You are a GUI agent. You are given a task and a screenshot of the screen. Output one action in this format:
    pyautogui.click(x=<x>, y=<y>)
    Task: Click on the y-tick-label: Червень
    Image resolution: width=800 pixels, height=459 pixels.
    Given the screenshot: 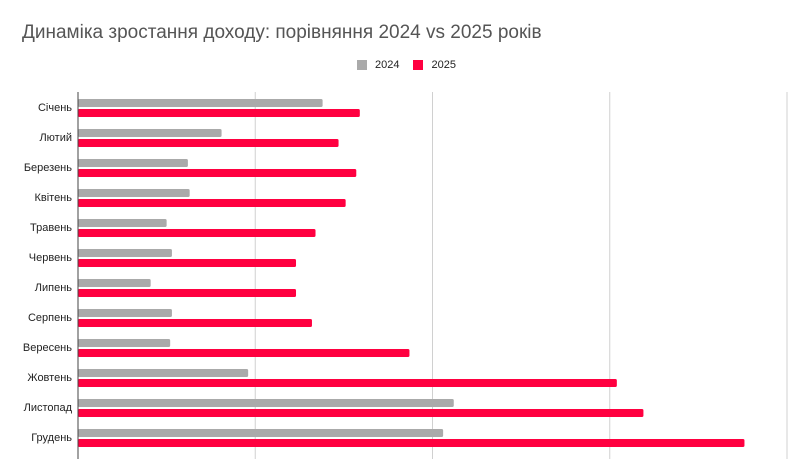 What is the action you would take?
    pyautogui.click(x=50, y=258)
    